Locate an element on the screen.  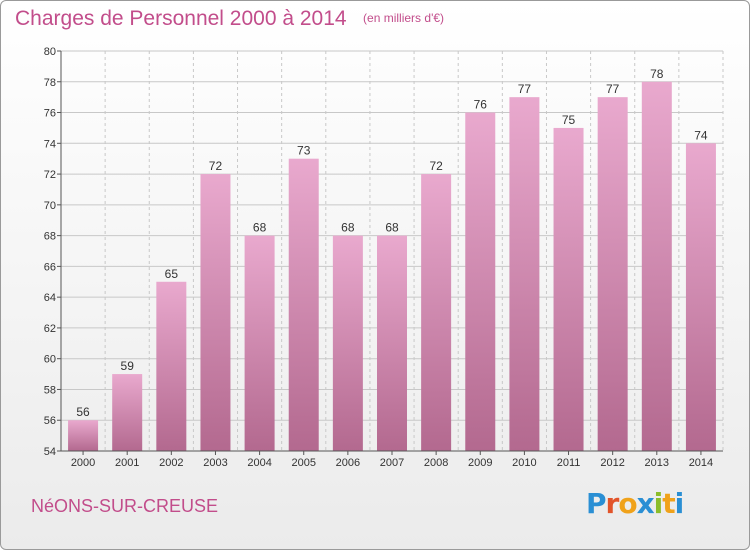
logo-letter: t is located at coordinates (668, 503).